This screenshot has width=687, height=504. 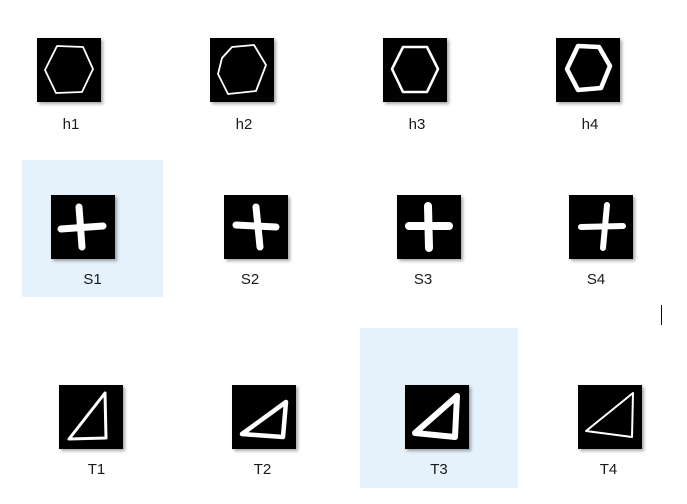 What do you see at coordinates (96, 469) in the screenshot?
I see `file-name: T1` at bounding box center [96, 469].